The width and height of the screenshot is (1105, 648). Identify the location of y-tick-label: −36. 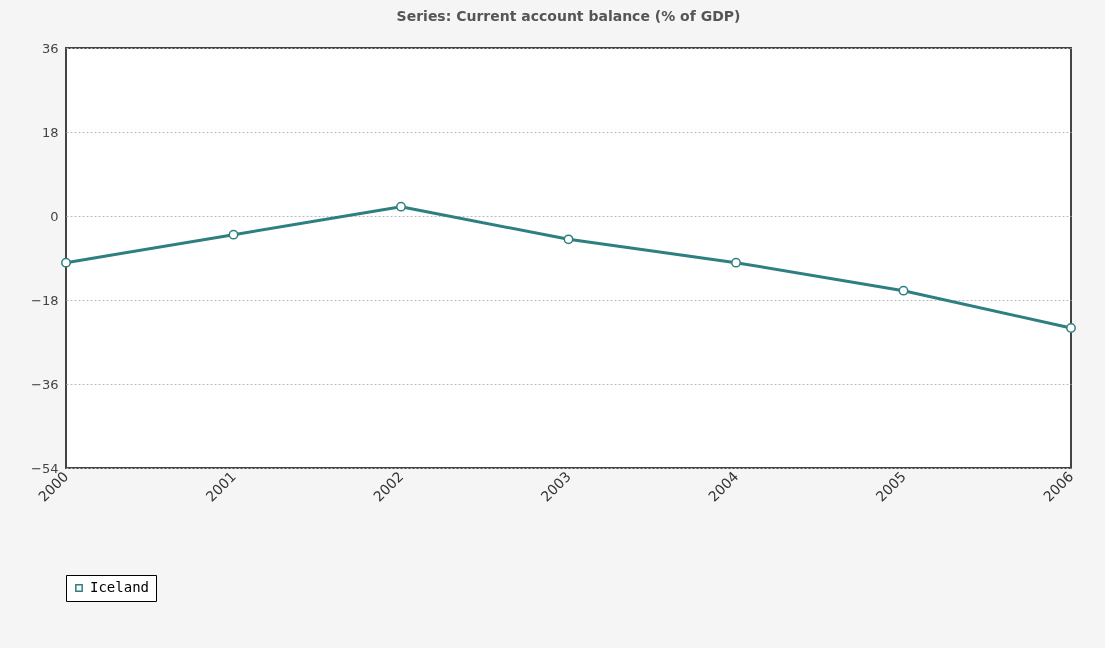
(45, 384).